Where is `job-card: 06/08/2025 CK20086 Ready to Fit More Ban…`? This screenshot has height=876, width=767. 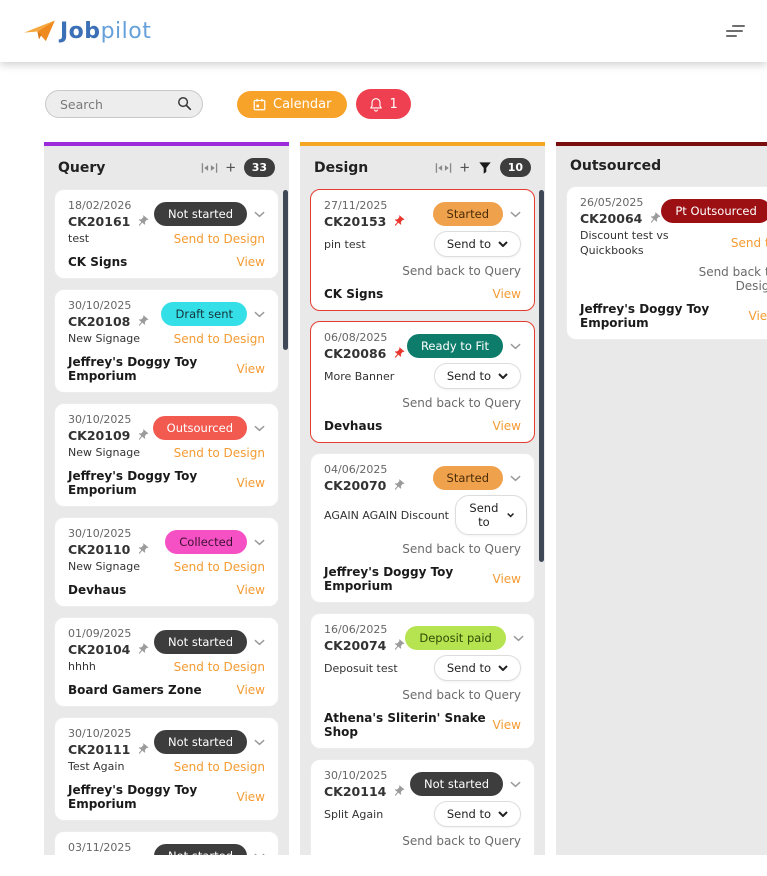 job-card: 06/08/2025 CK20086 Ready to Fit More Ban… is located at coordinates (422, 382).